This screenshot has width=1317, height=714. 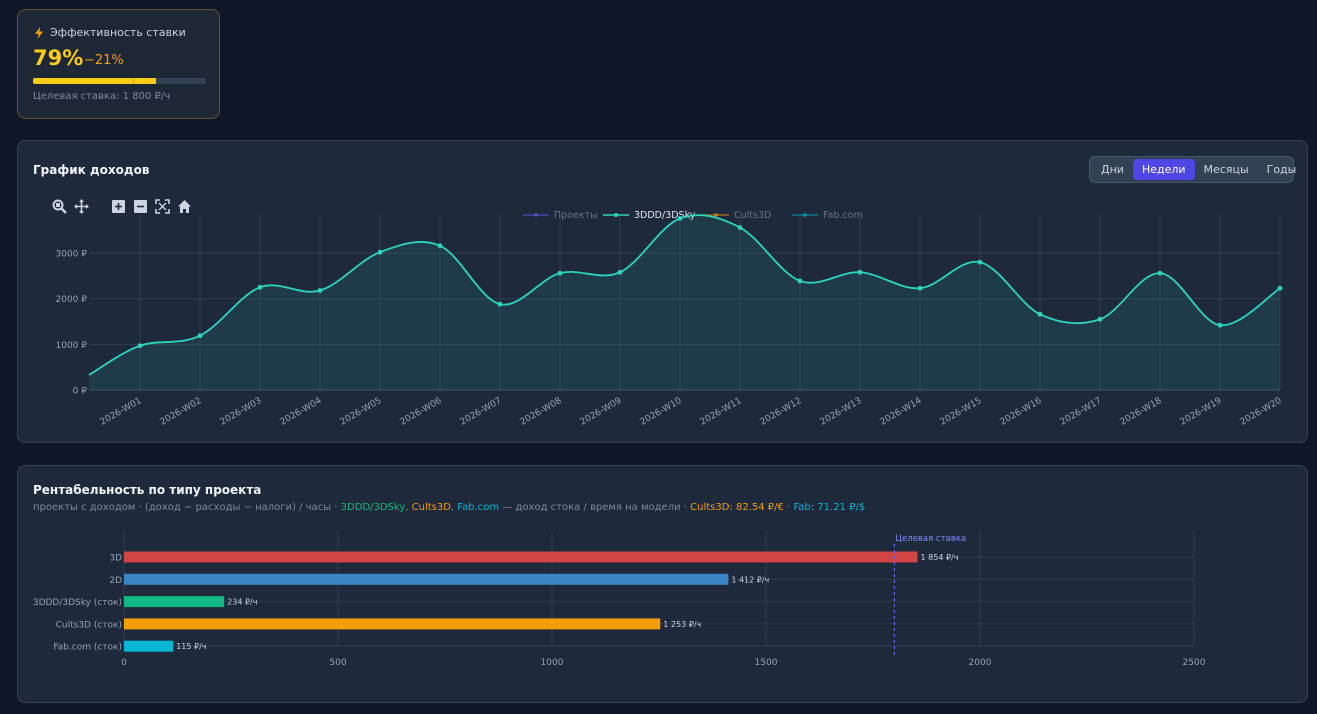 I want to click on kpi-title: Эффективность ставки, so click(x=118, y=32).